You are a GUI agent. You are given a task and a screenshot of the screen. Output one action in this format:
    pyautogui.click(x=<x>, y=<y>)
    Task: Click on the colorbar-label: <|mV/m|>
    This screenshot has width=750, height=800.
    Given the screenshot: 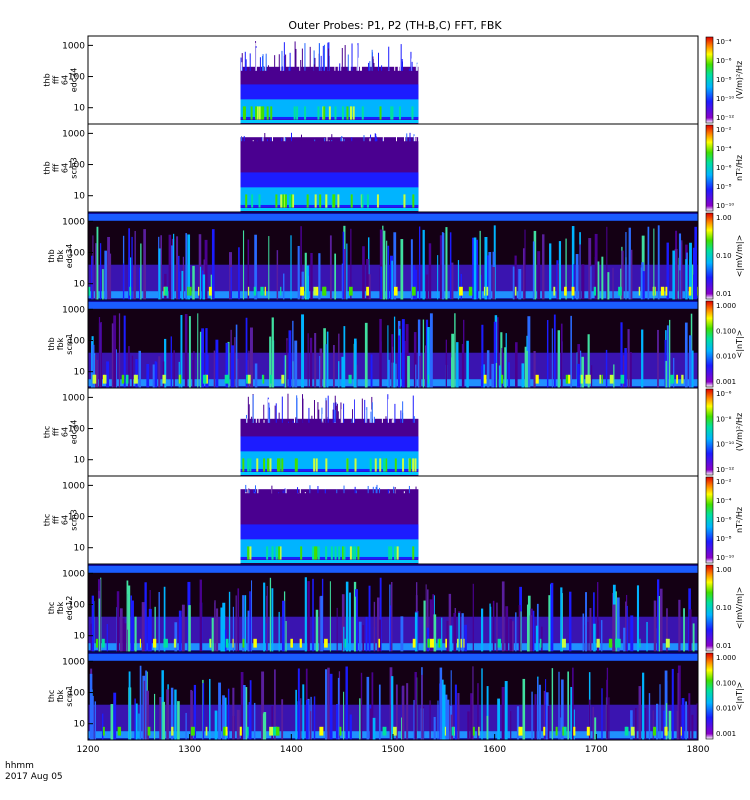 What is the action you would take?
    pyautogui.click(x=739, y=608)
    